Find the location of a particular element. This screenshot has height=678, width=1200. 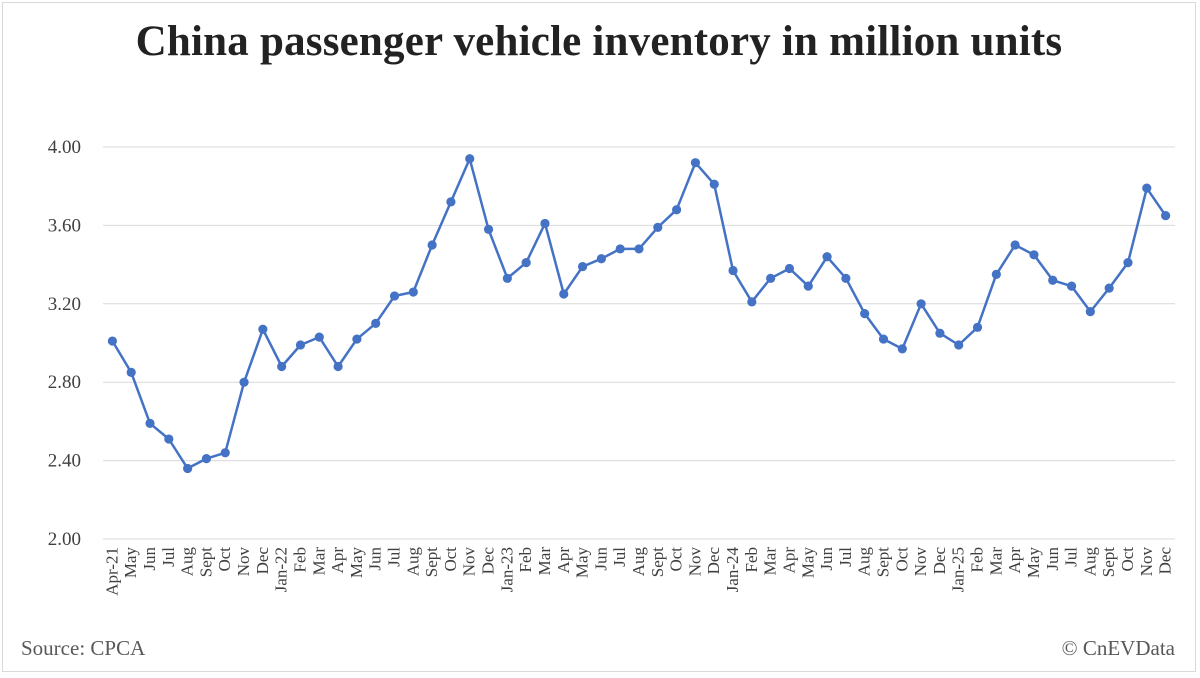

y-tick-label: 3.60 is located at coordinates (64, 225).